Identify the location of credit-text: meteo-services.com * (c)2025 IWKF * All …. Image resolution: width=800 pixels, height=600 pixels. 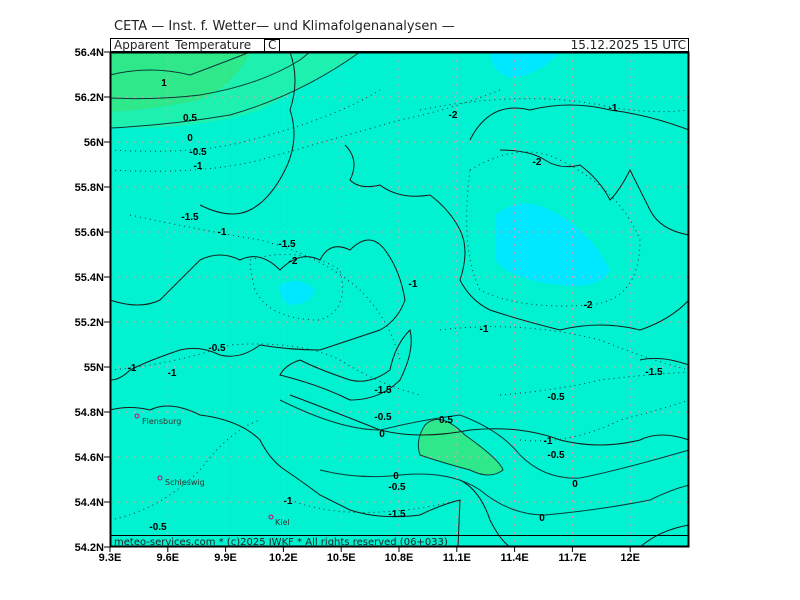
(281, 542).